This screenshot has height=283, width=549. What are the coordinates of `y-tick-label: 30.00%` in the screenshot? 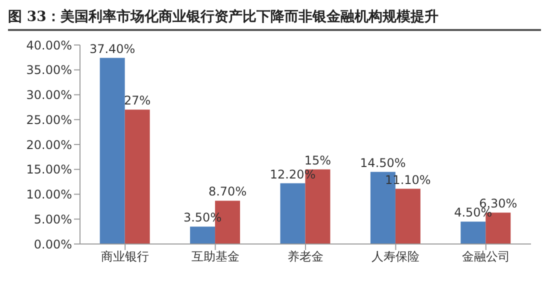 It's located at (49, 95).